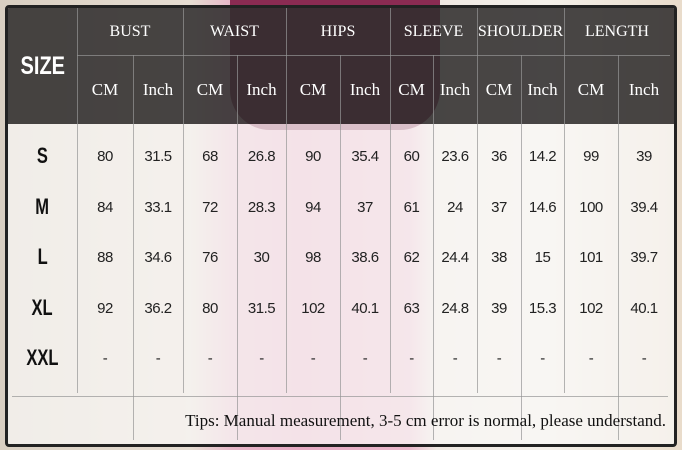  What do you see at coordinates (411, 156) in the screenshot?
I see `table-cell: 60` at bounding box center [411, 156].